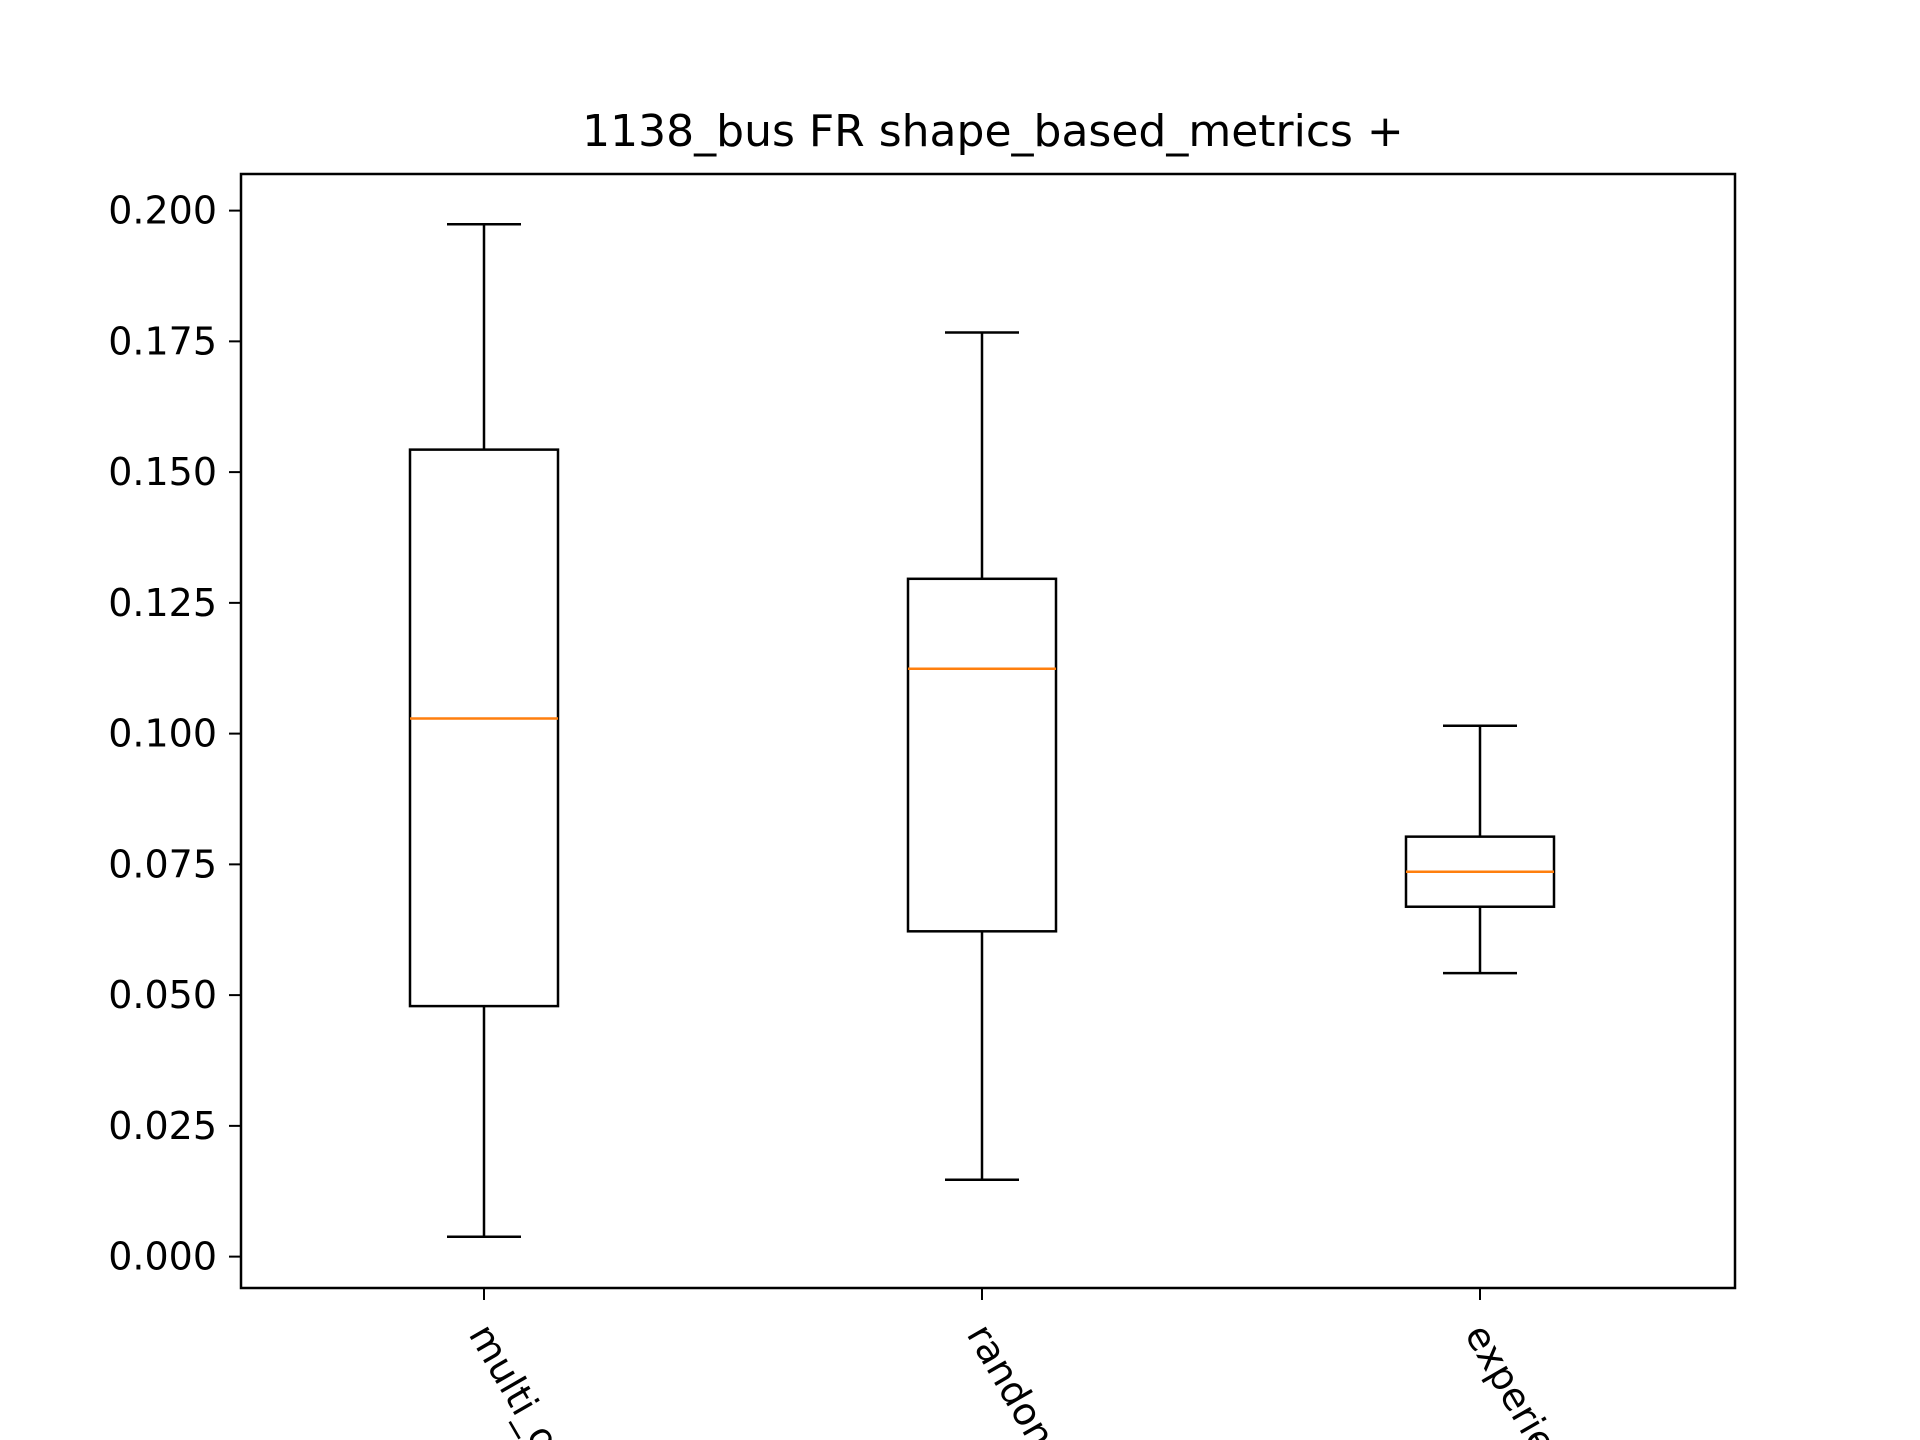  I want to click on y-tick-label: 0.125, so click(162, 603).